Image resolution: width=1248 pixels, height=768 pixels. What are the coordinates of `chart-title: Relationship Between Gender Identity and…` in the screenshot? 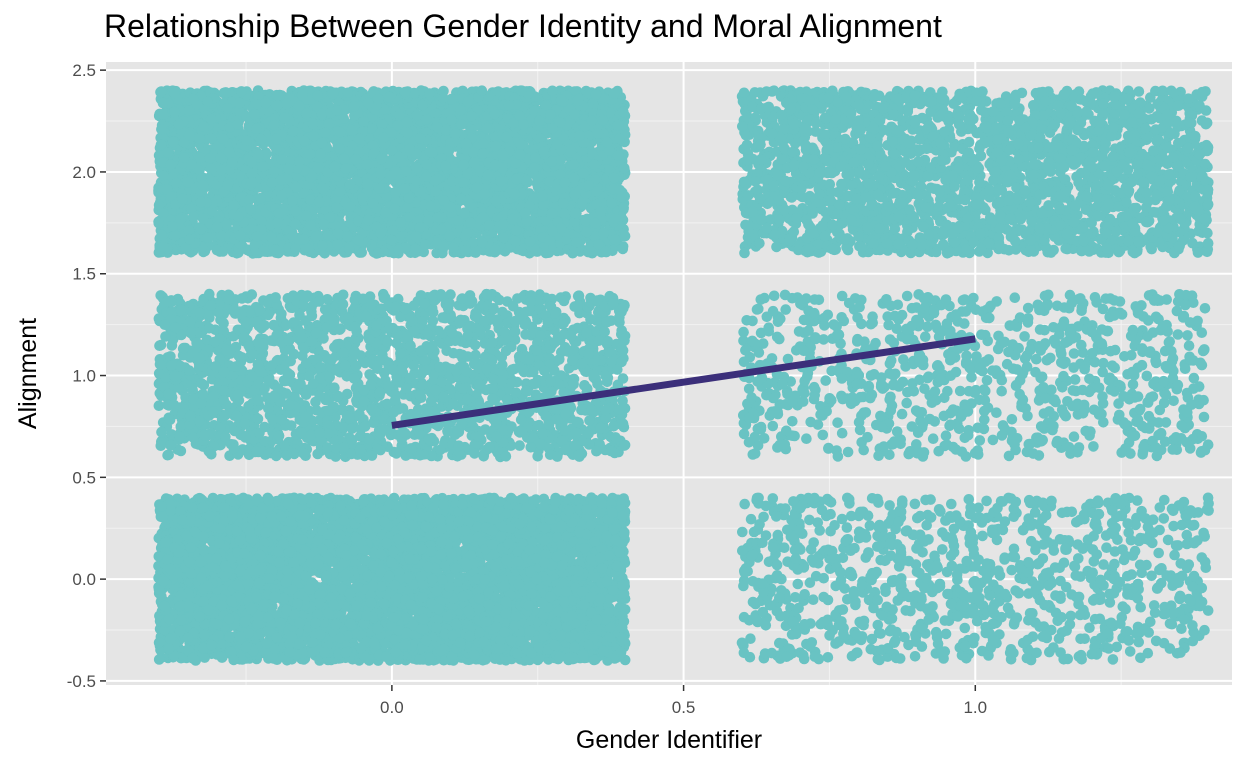 It's located at (523, 26).